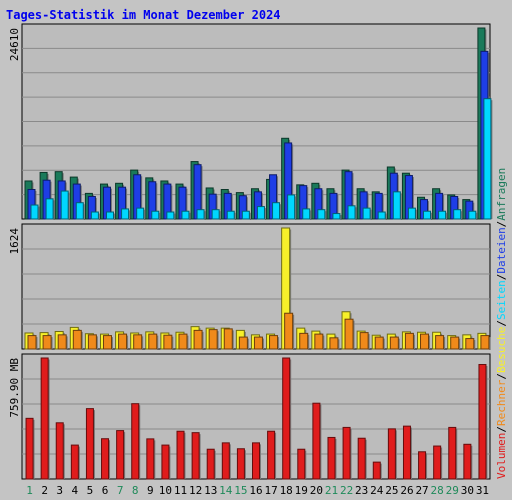 The width and height of the screenshot is (512, 500). Describe the element at coordinates (120, 490) in the screenshot. I see `day-label: 7` at that location.